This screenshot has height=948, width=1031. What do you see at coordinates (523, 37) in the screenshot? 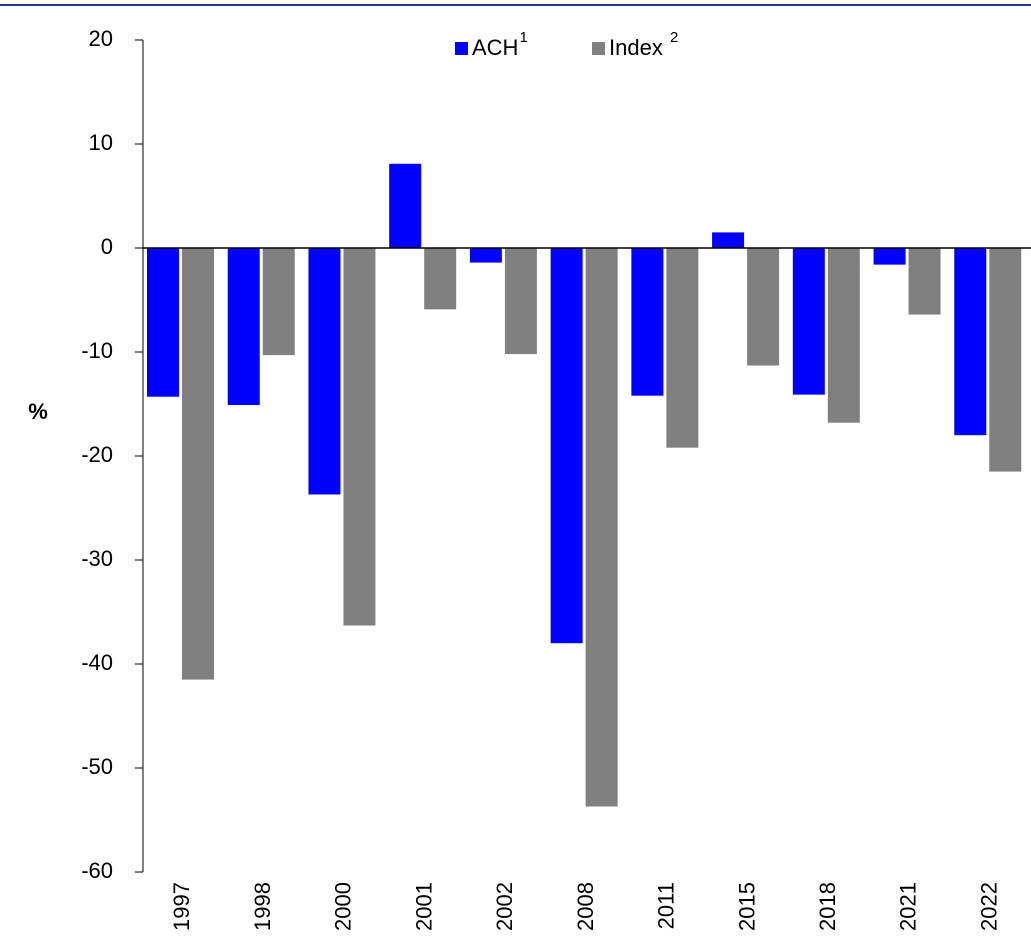
I see `legend-superscript: 1` at bounding box center [523, 37].